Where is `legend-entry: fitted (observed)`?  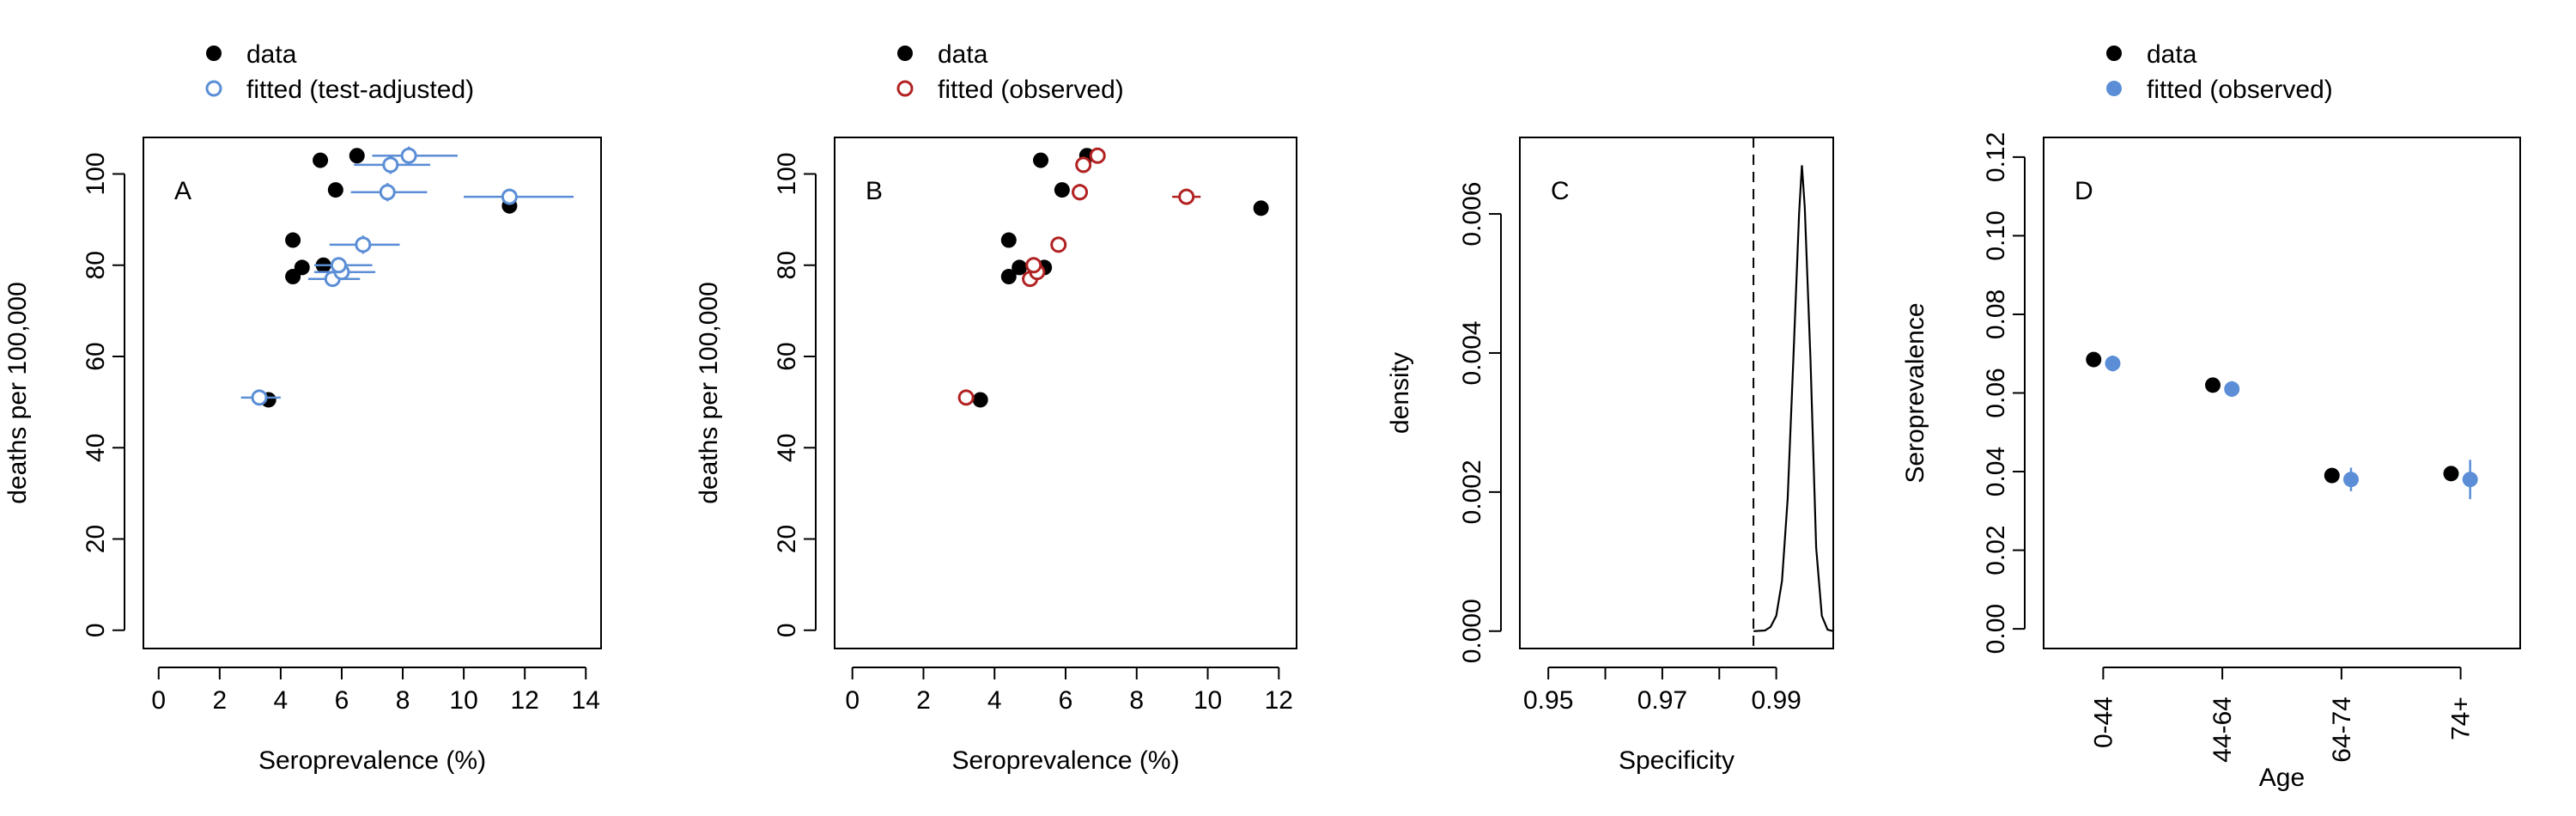 legend-entry: fitted (observed) is located at coordinates (2219, 90).